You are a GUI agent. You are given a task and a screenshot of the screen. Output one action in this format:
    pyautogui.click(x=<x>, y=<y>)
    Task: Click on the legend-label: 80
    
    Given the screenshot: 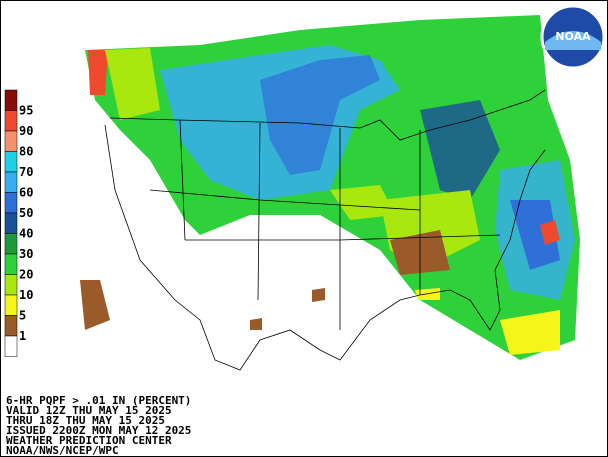 What is the action you would take?
    pyautogui.click(x=26, y=152)
    